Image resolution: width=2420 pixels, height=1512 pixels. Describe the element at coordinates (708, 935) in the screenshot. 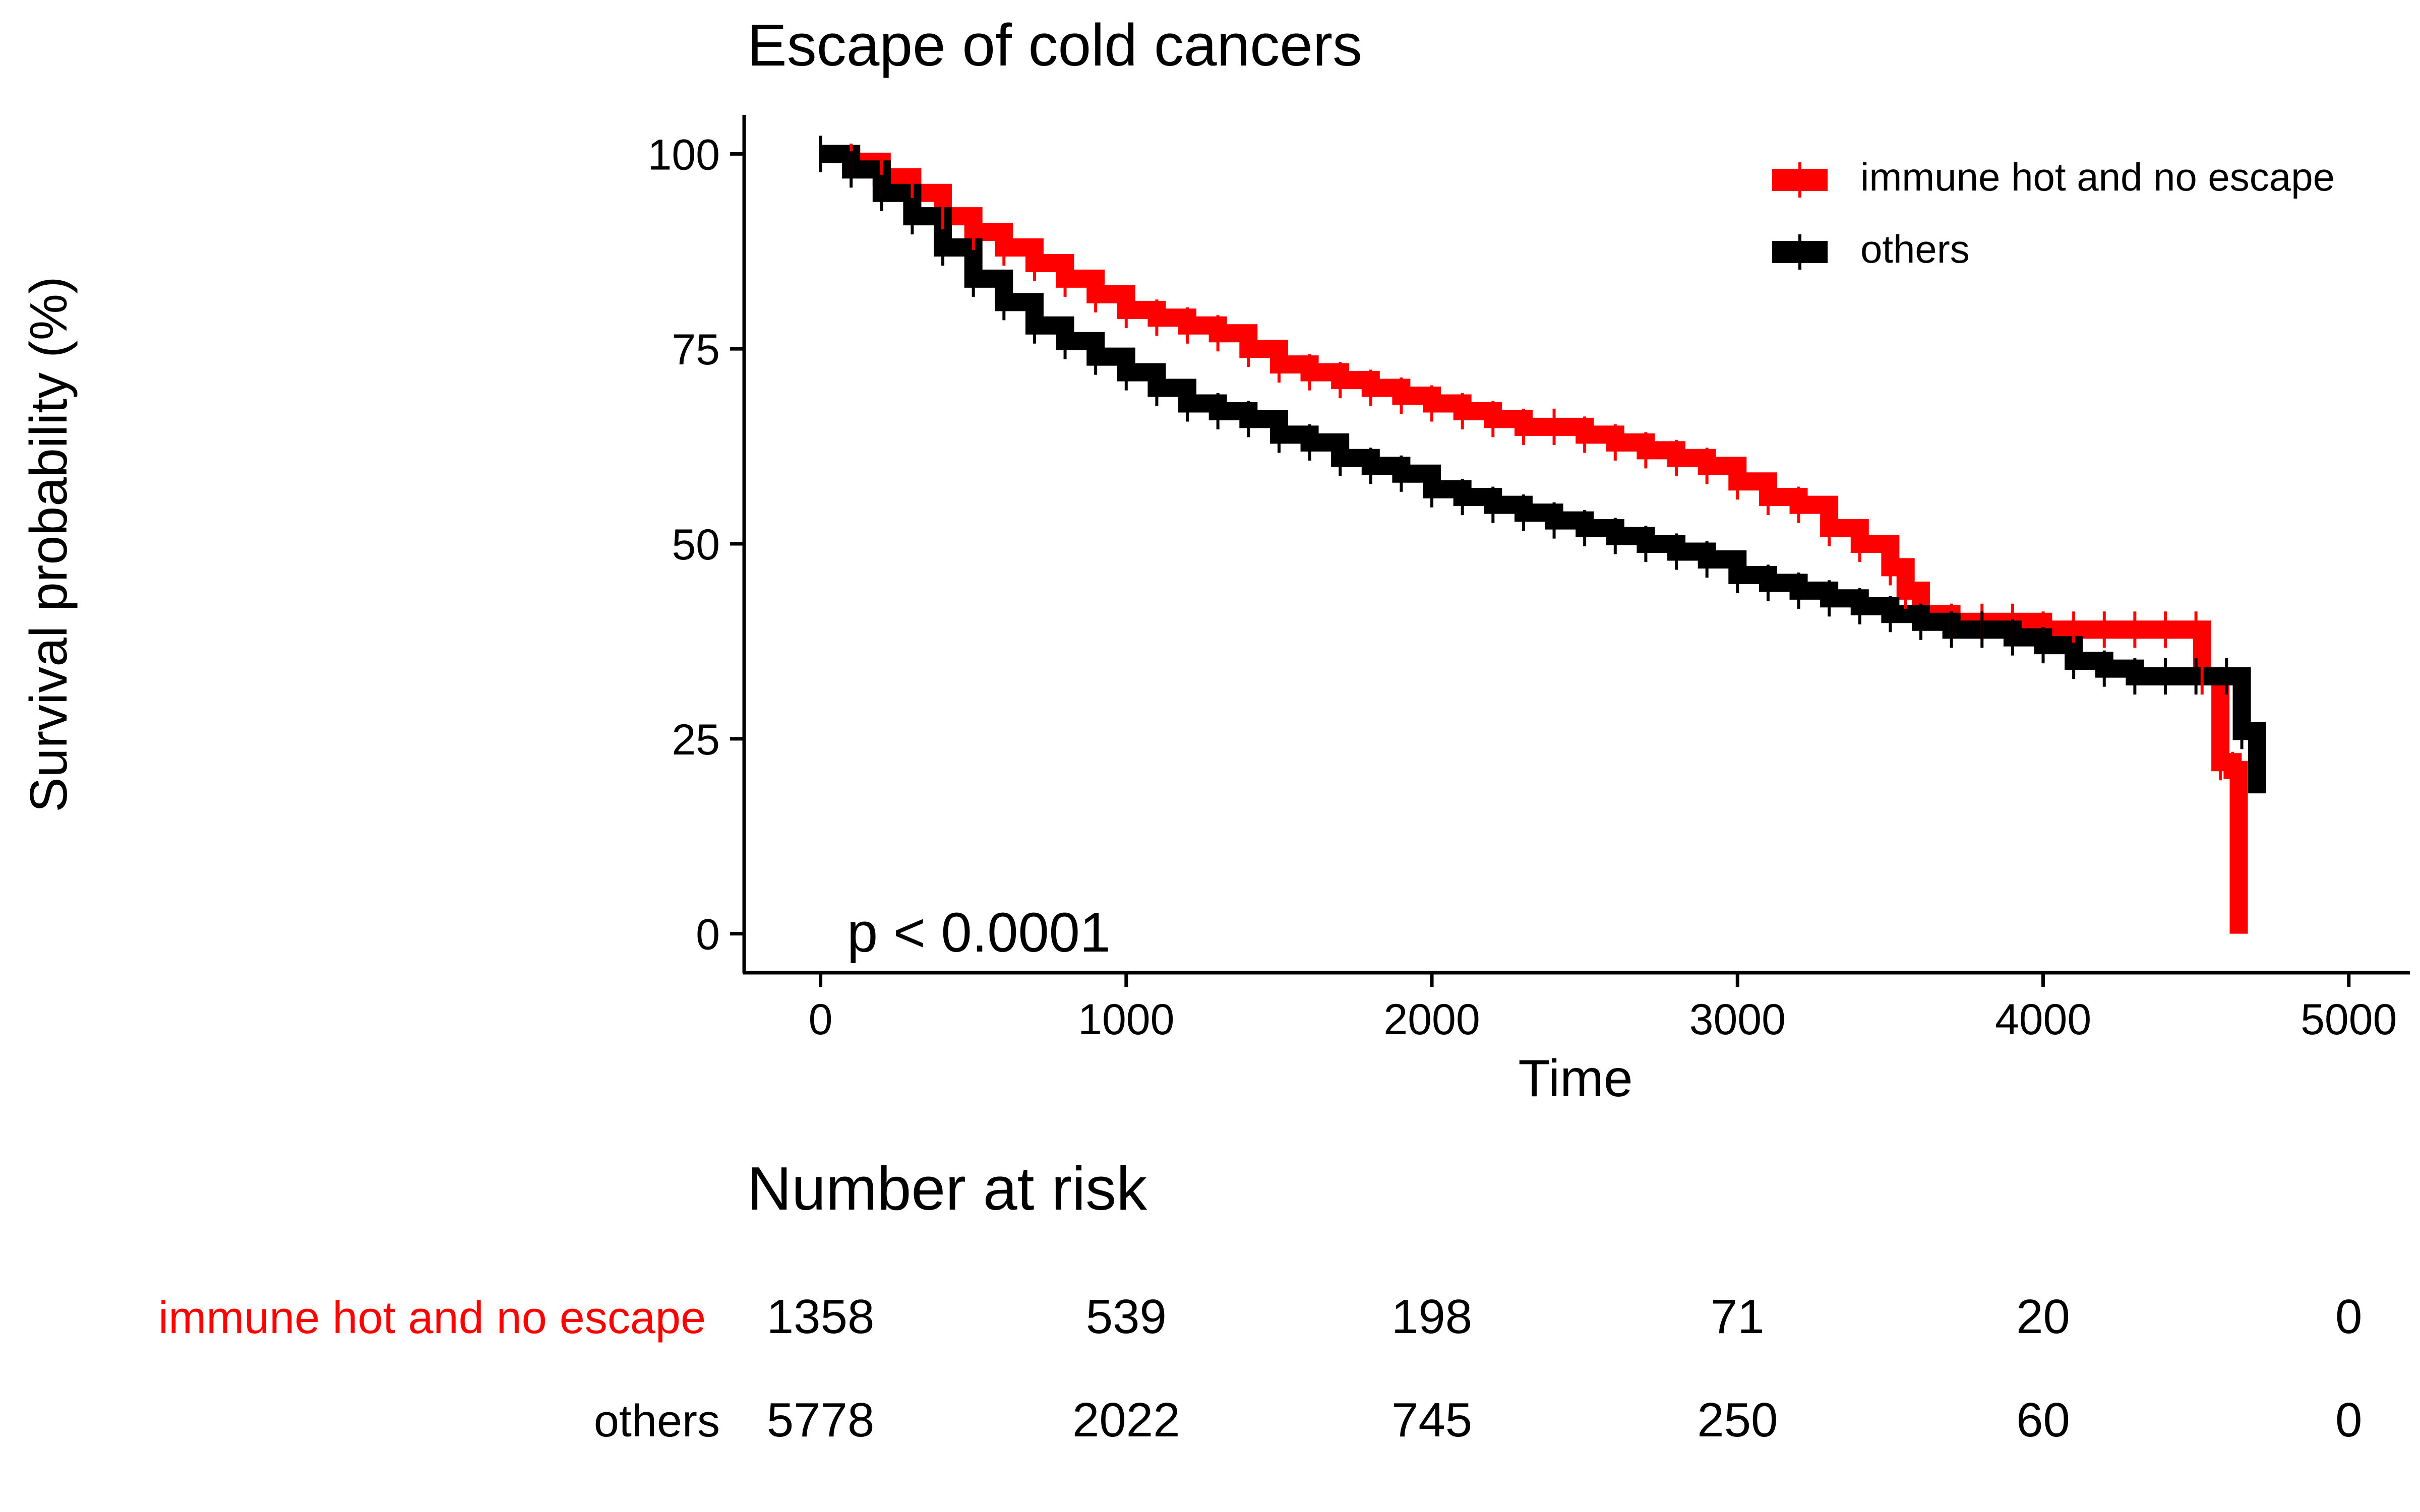

I see `y-tick-label-0: 0` at that location.